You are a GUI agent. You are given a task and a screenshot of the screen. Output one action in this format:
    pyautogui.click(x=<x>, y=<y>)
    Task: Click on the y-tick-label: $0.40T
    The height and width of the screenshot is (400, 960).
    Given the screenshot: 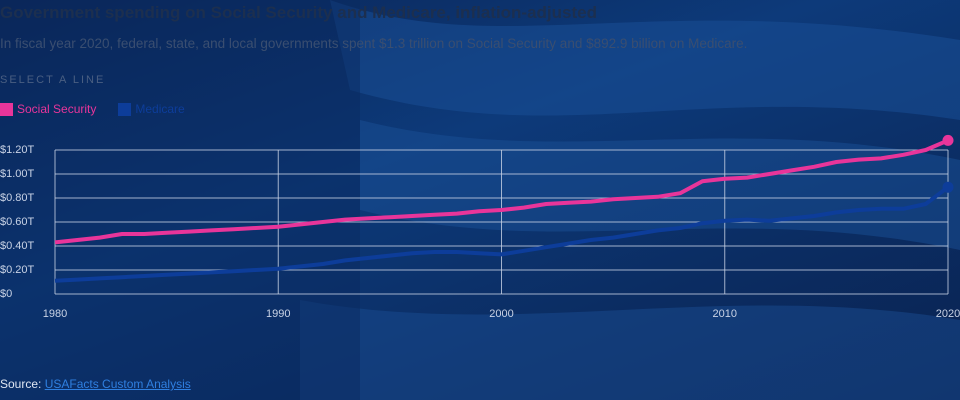 What is the action you would take?
    pyautogui.click(x=17, y=246)
    